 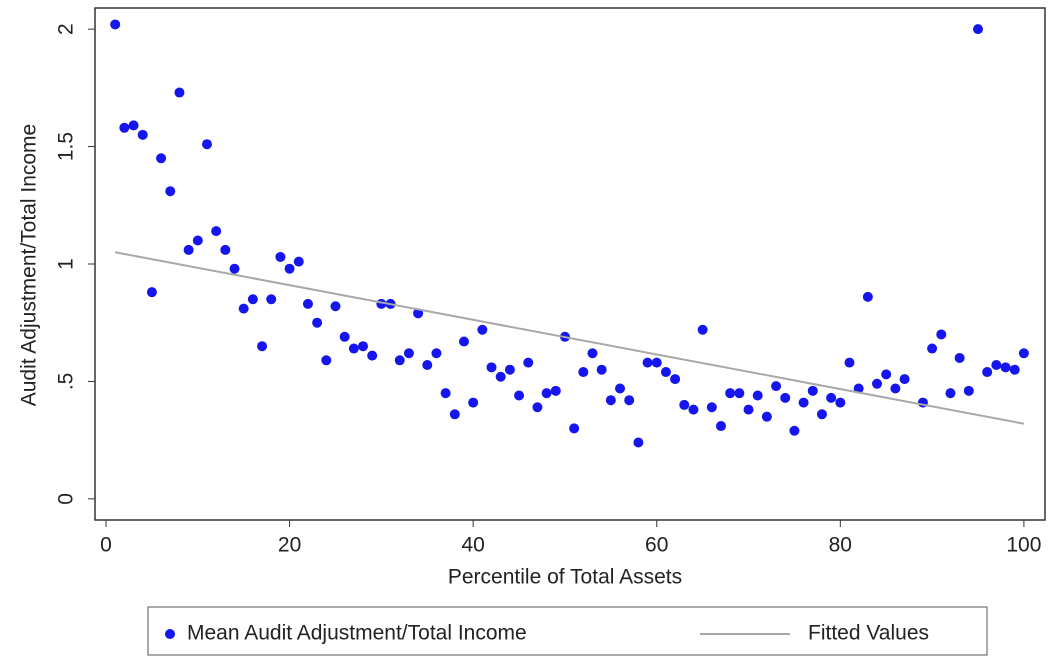 I want to click on y-tick-label: 0, so click(x=66, y=499).